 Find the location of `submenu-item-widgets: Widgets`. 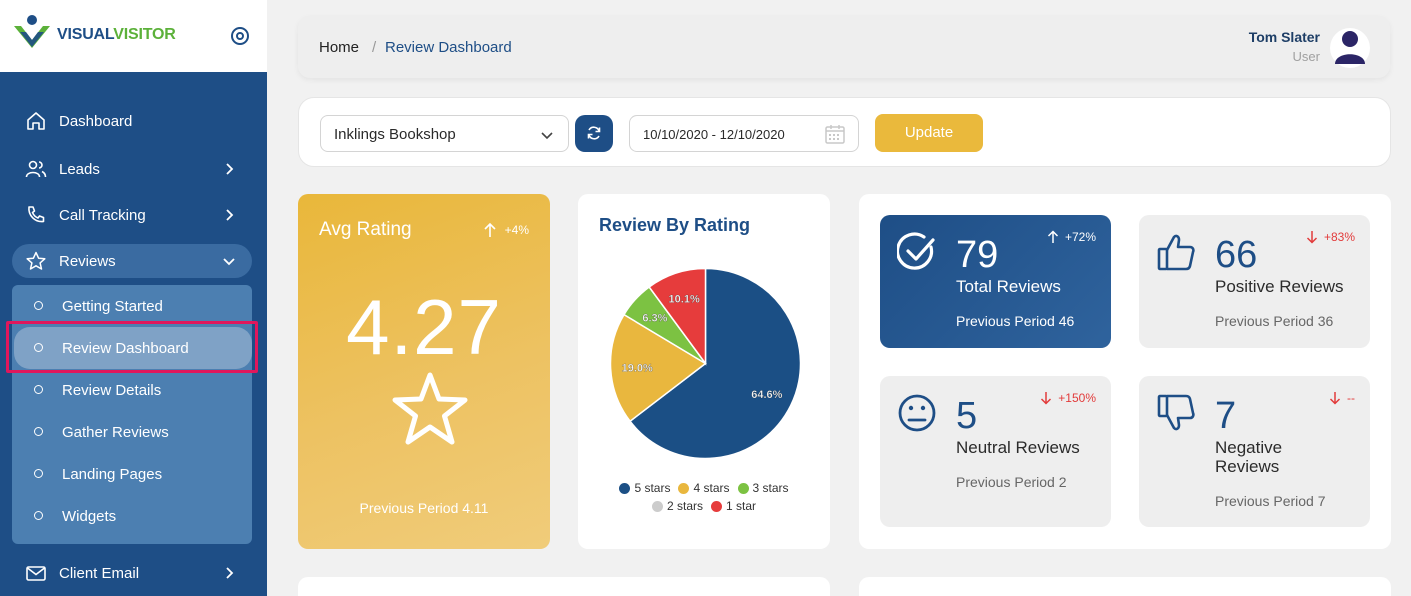

submenu-item-widgets: Widgets is located at coordinates (132, 516).